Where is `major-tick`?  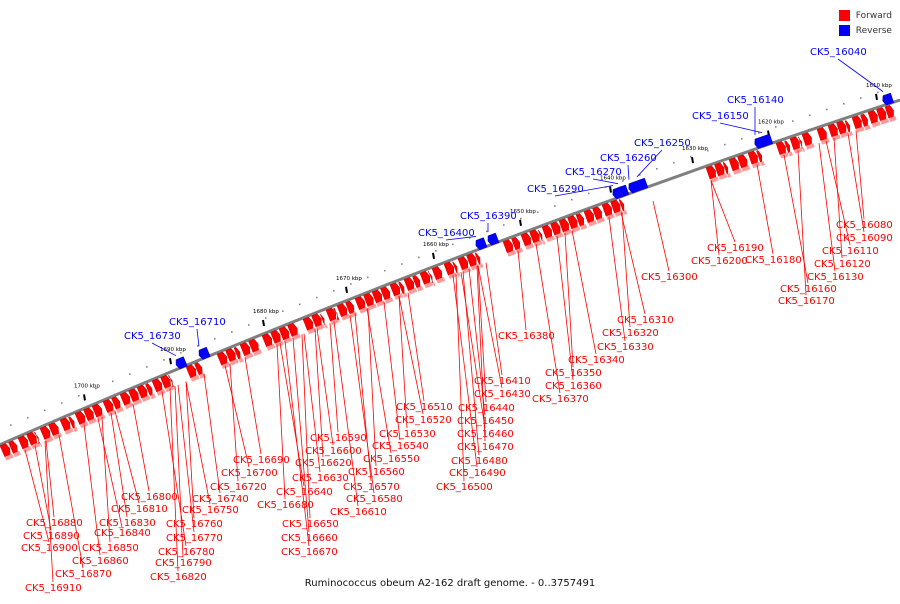
major-tick is located at coordinates (170, 361).